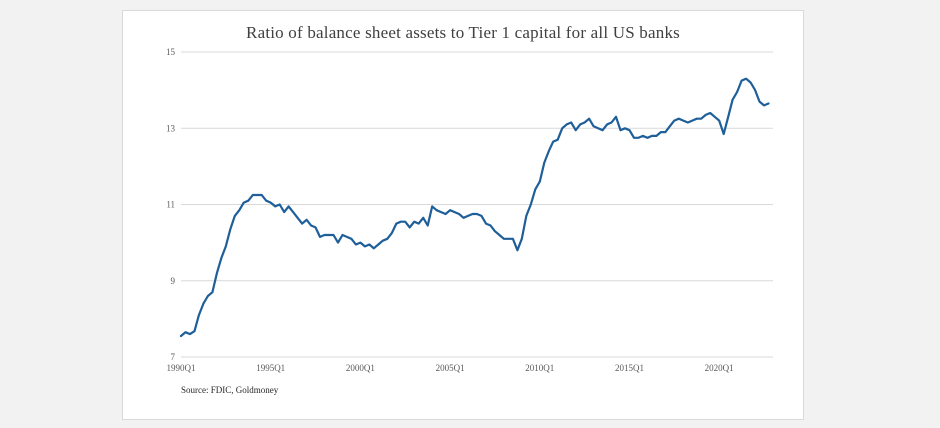 The image size is (940, 428). What do you see at coordinates (173, 357) in the screenshot?
I see `y-tick-label: 7` at bounding box center [173, 357].